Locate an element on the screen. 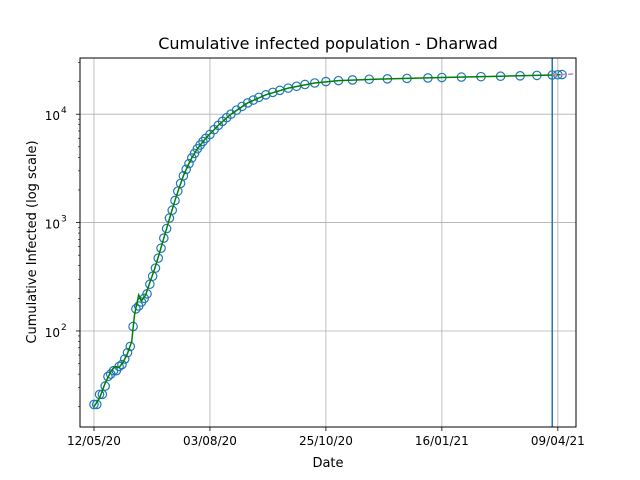 Image resolution: width=640 pixels, height=480 pixels. y-tick-label-exponent: 4 is located at coordinates (64, 111).